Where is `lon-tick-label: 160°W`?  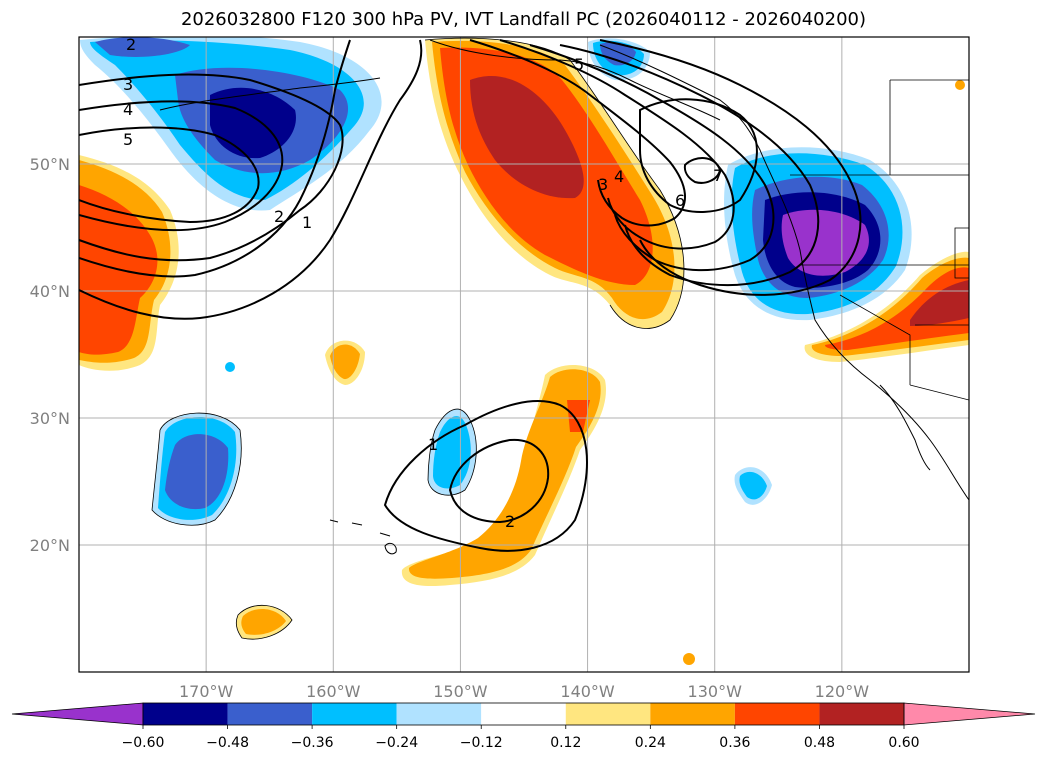 lon-tick-label: 160°W is located at coordinates (333, 691).